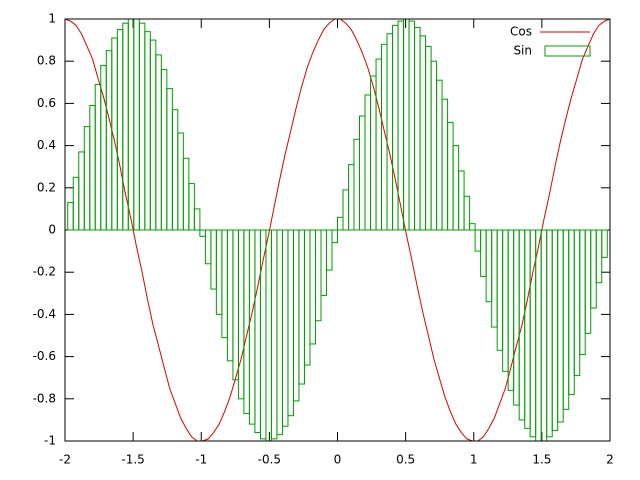  I want to click on x-tick-label: -1.5, so click(132, 460).